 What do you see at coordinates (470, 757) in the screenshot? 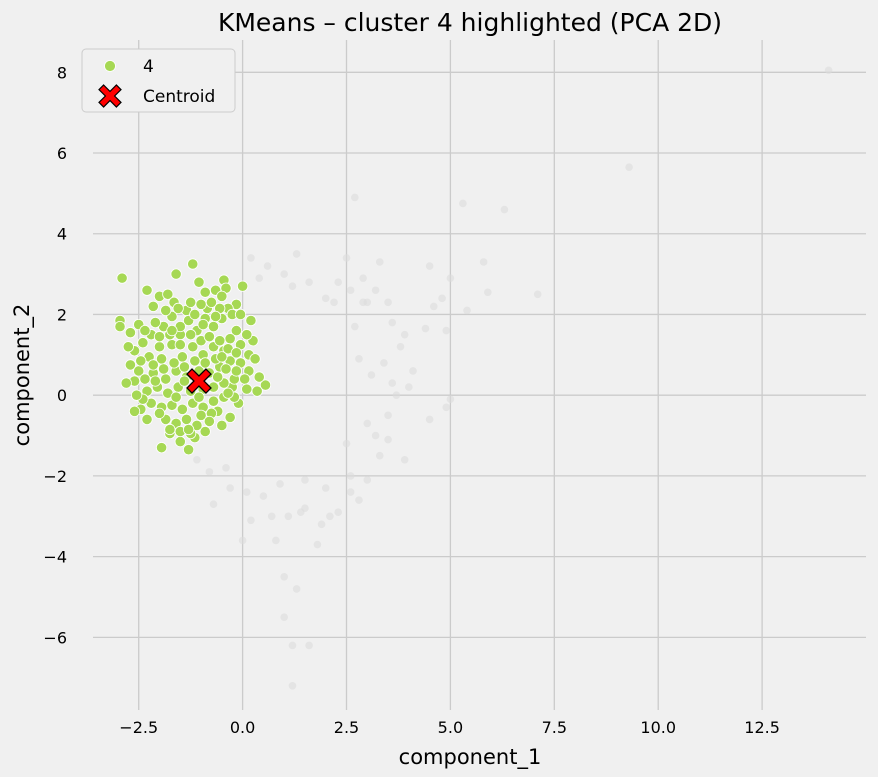
I see `x-axis-title: component_1` at bounding box center [470, 757].